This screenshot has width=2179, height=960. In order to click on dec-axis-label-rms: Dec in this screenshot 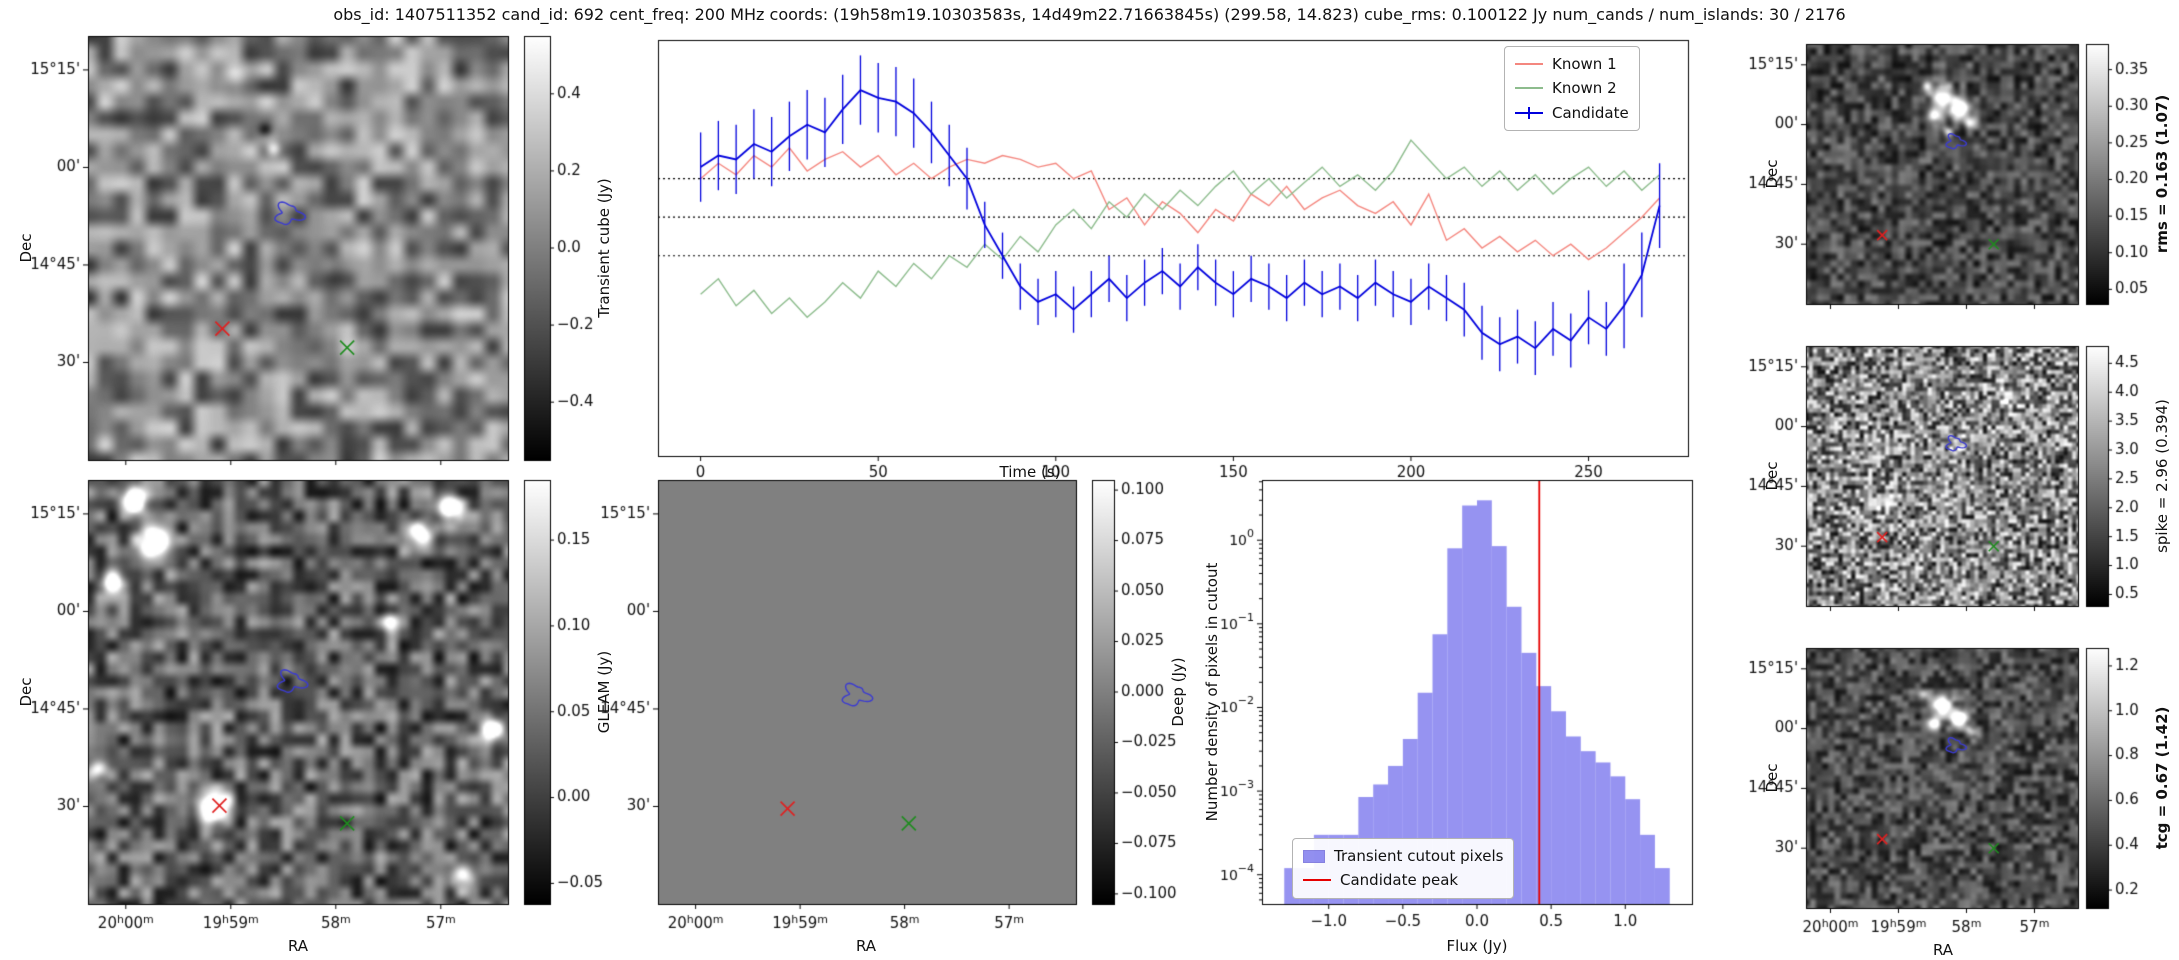, I will do `click(1772, 174)`.